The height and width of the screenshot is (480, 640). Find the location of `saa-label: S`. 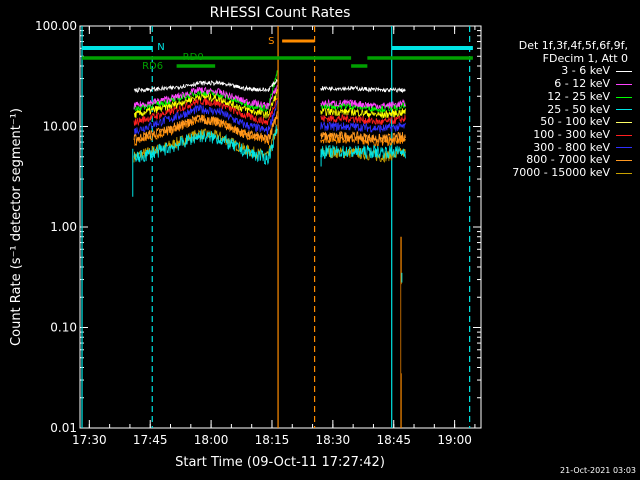

saa-label: S is located at coordinates (271, 41).